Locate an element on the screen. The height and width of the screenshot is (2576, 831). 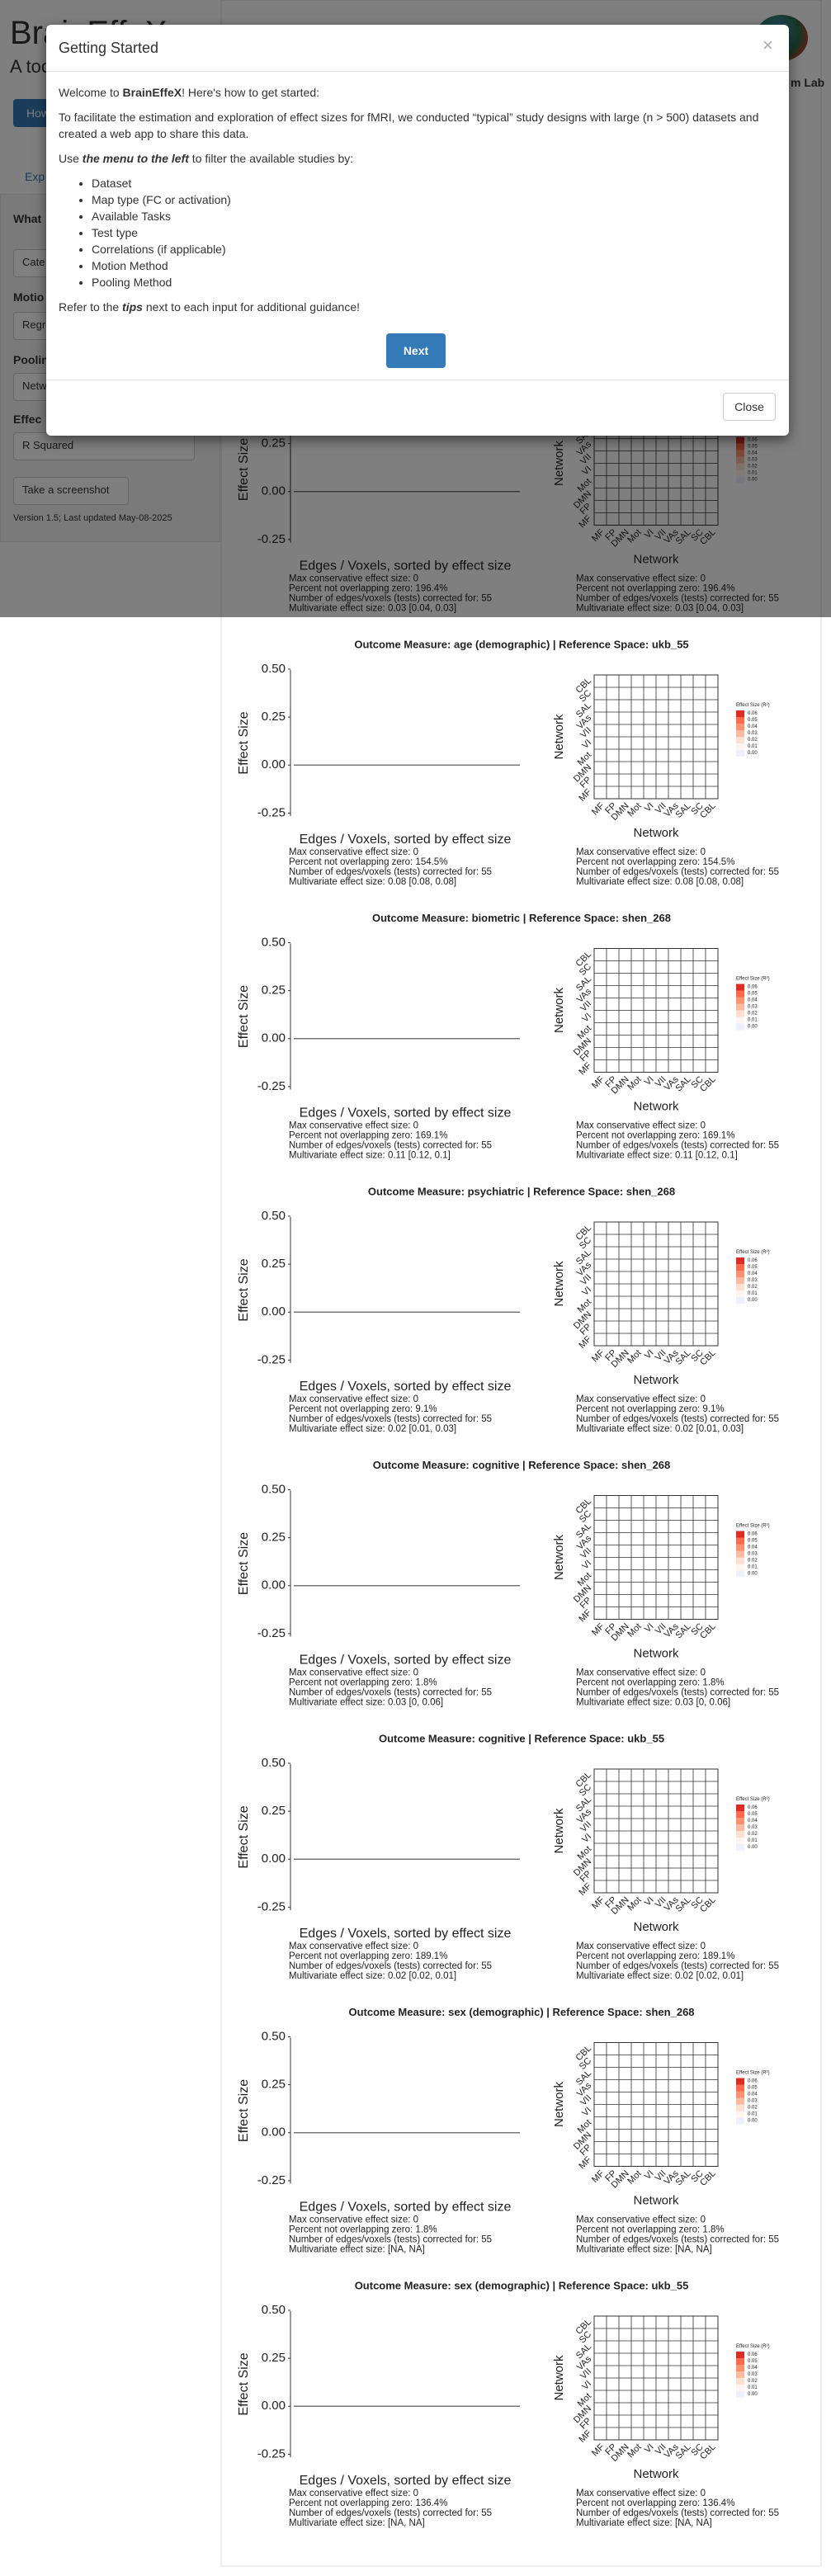
text: tips is located at coordinates (132, 307).